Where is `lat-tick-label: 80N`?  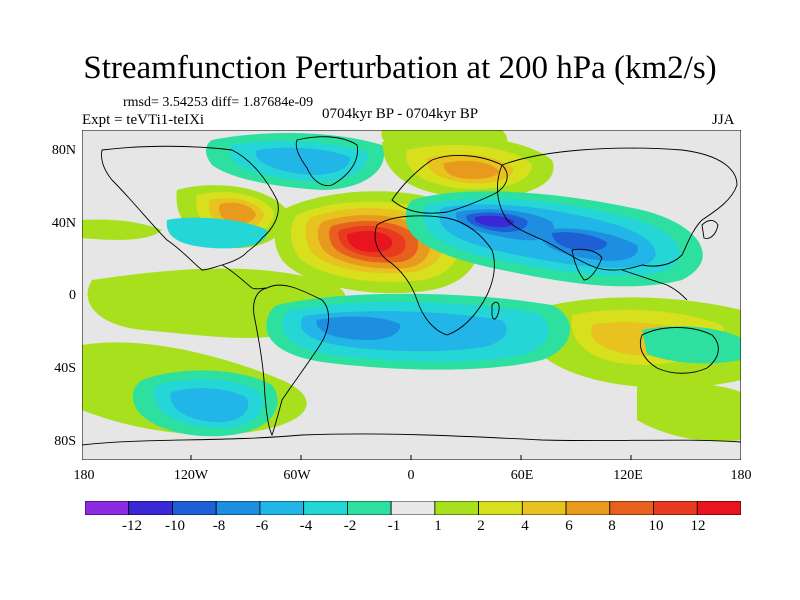
lat-tick-label: 80N is located at coordinates (63, 150).